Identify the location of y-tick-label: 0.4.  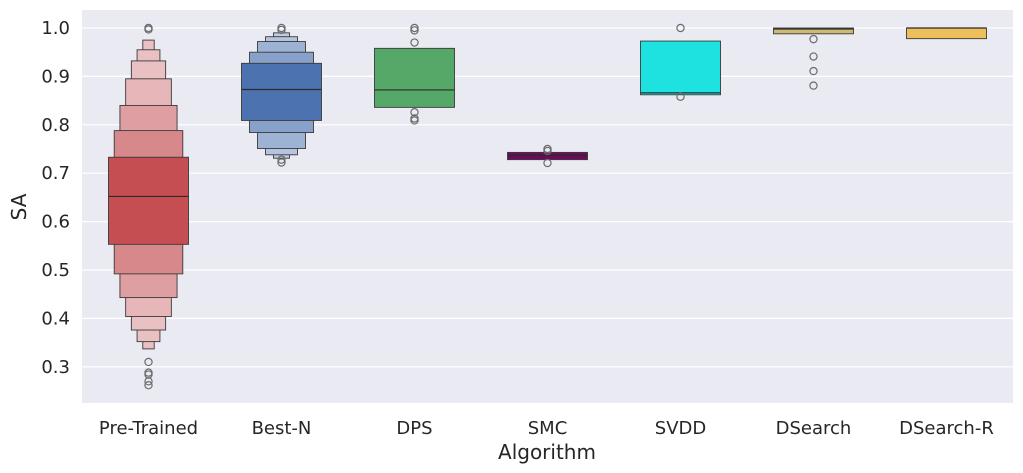
(55, 318).